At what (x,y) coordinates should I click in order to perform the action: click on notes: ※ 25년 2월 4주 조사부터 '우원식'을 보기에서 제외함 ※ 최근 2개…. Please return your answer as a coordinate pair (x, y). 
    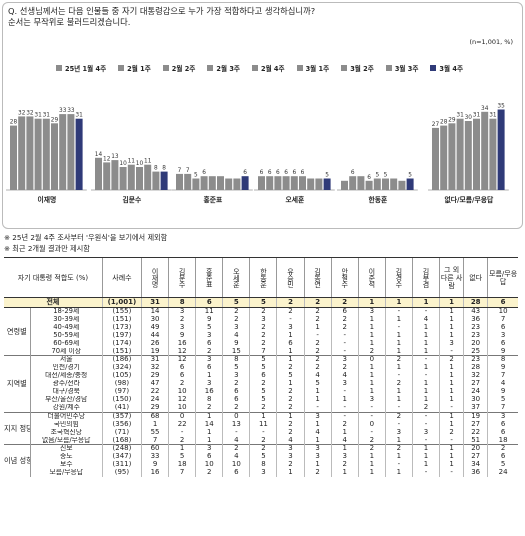
    Looking at the image, I should click on (85, 243).